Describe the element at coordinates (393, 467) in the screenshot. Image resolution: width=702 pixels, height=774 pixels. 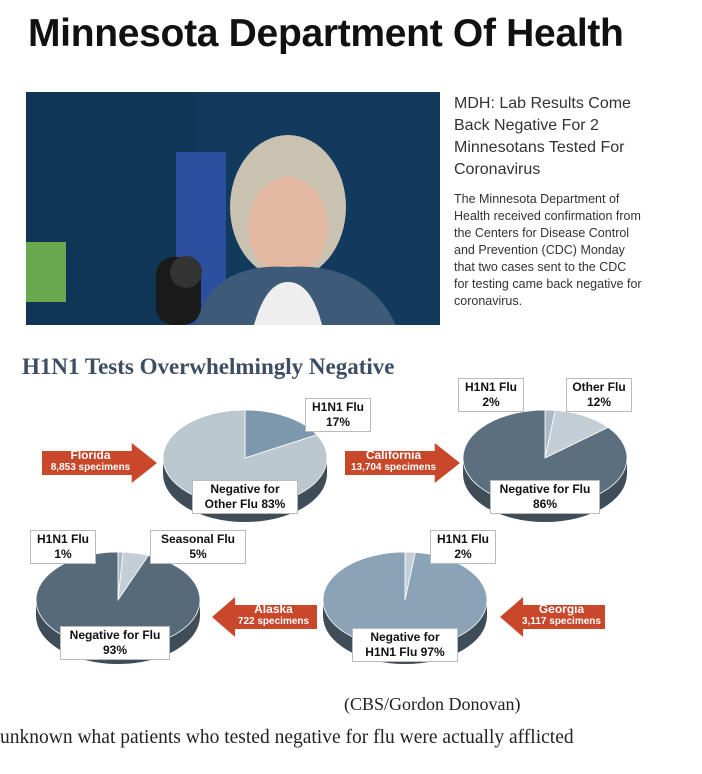
I see `specimen-count: 13,704 specimens` at that location.